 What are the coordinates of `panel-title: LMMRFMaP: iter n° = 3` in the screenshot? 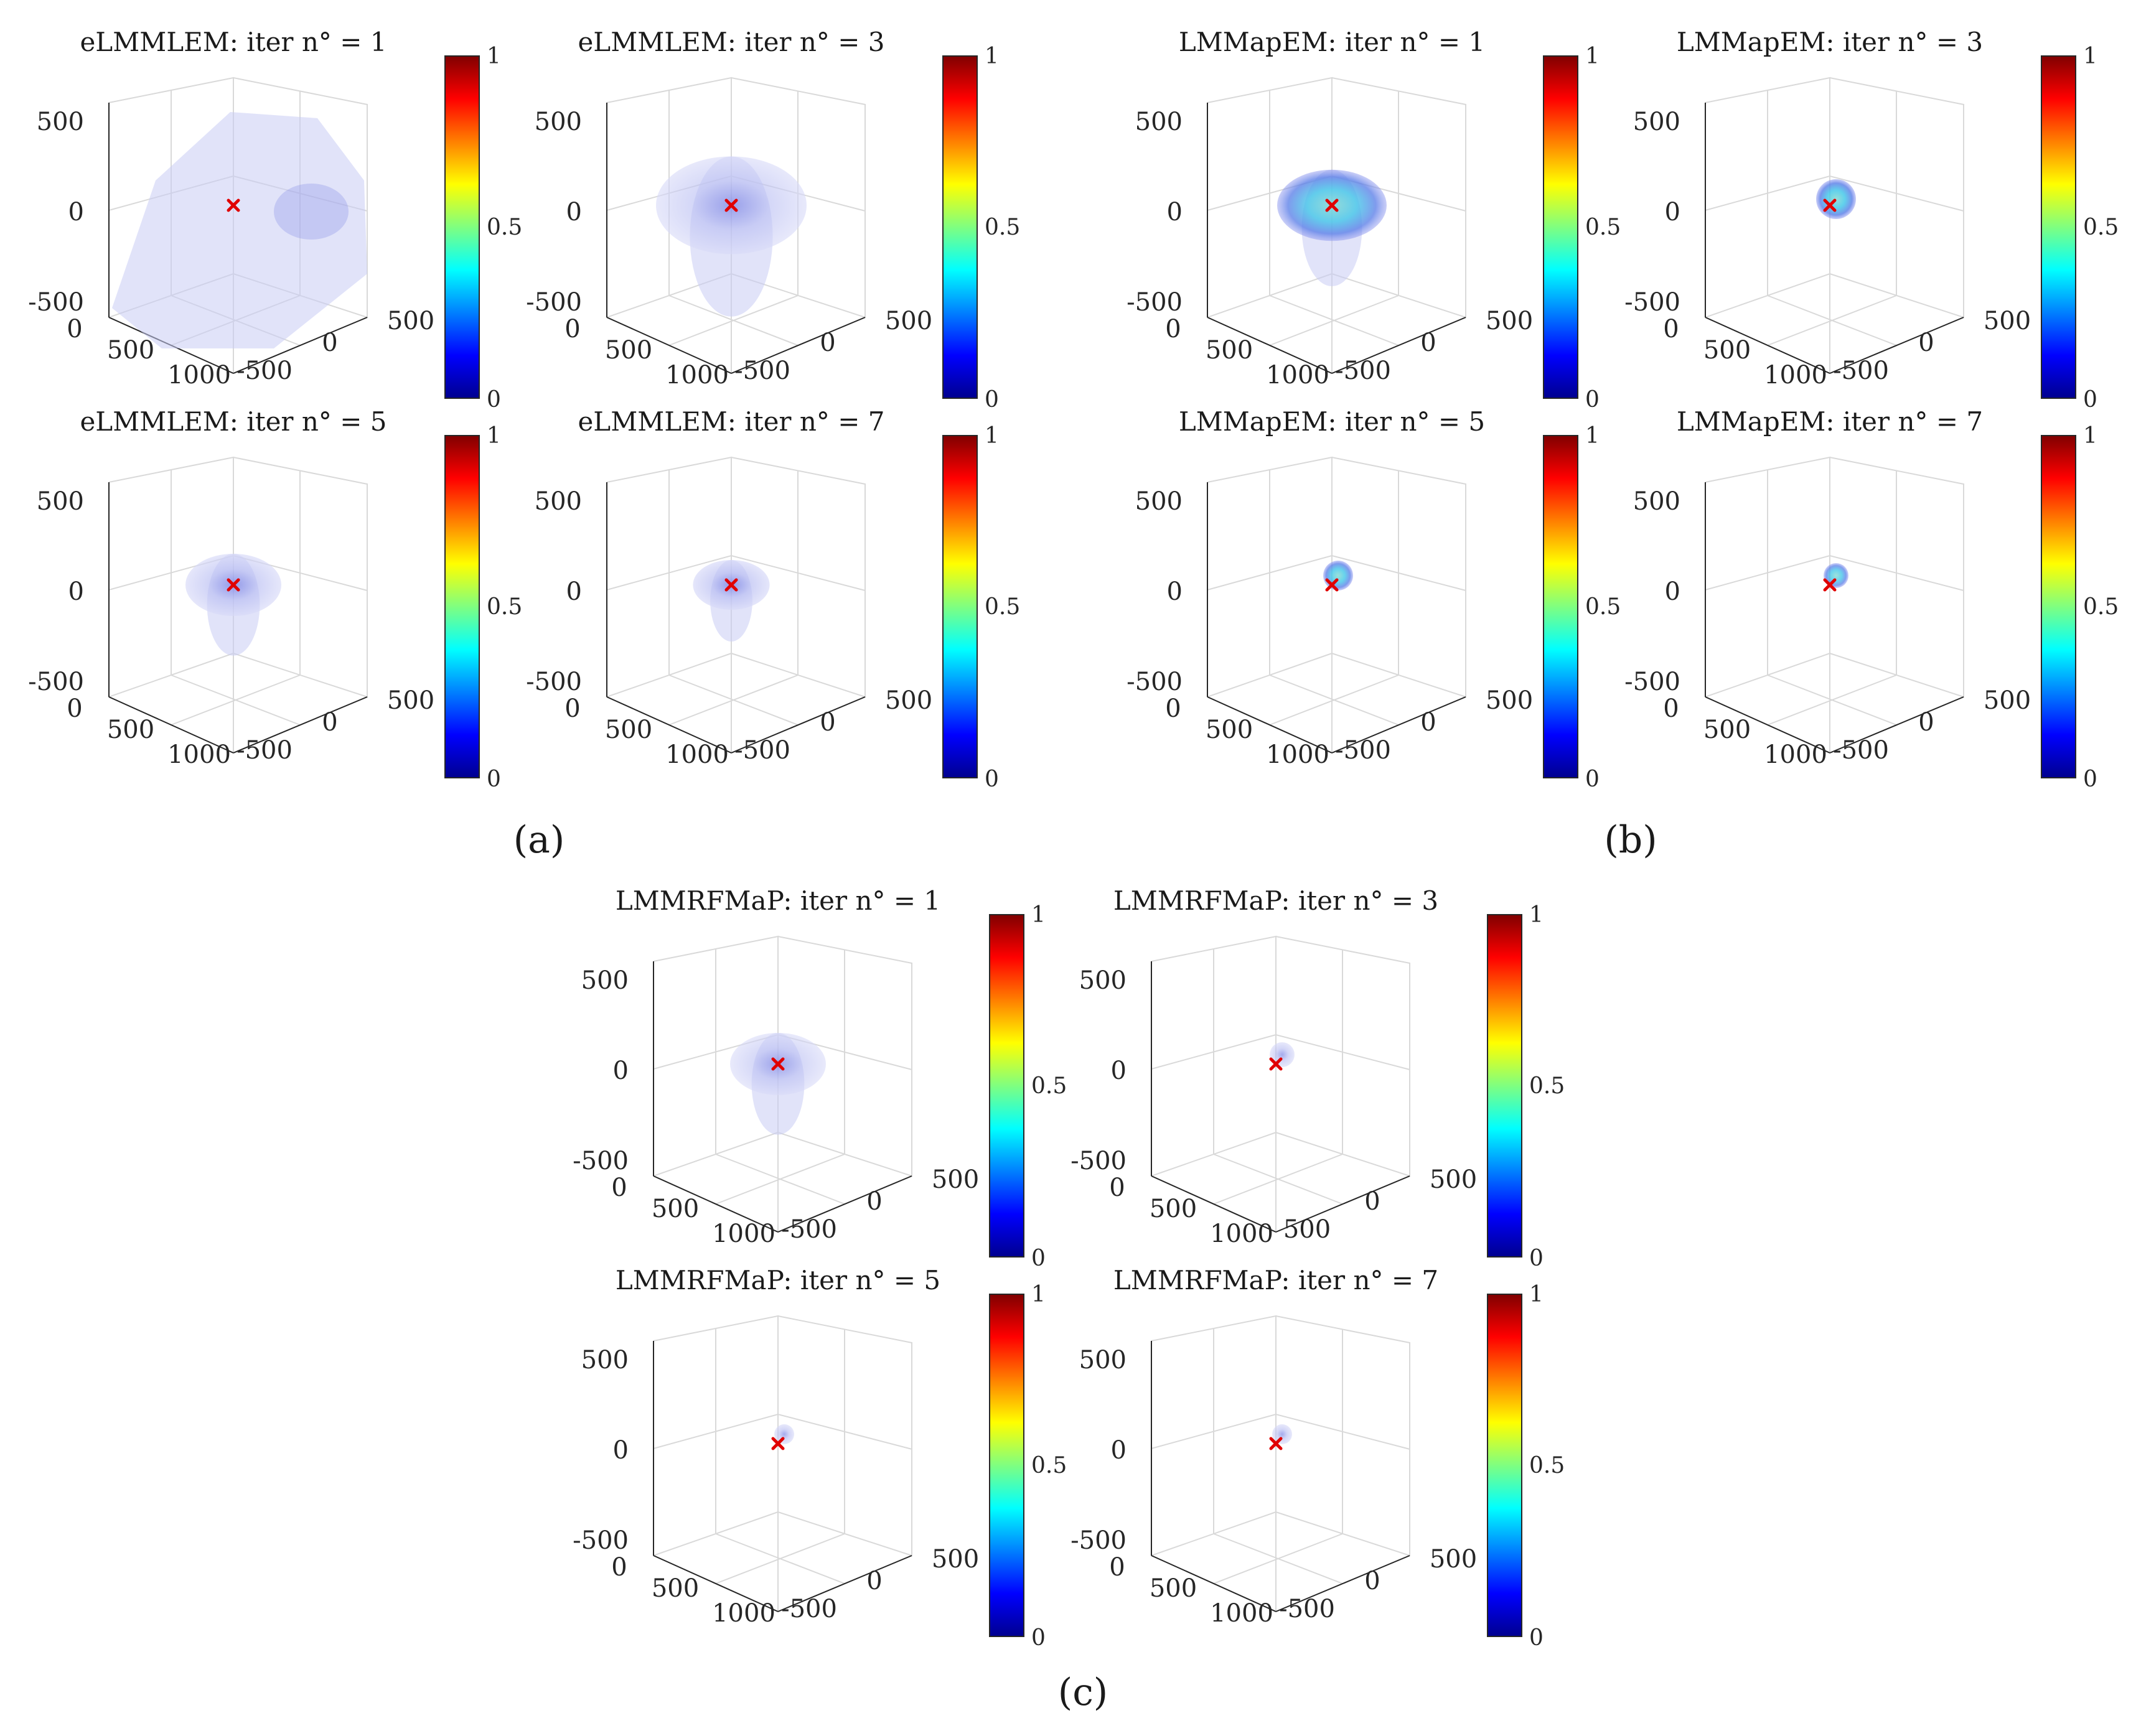 It's located at (1275, 900).